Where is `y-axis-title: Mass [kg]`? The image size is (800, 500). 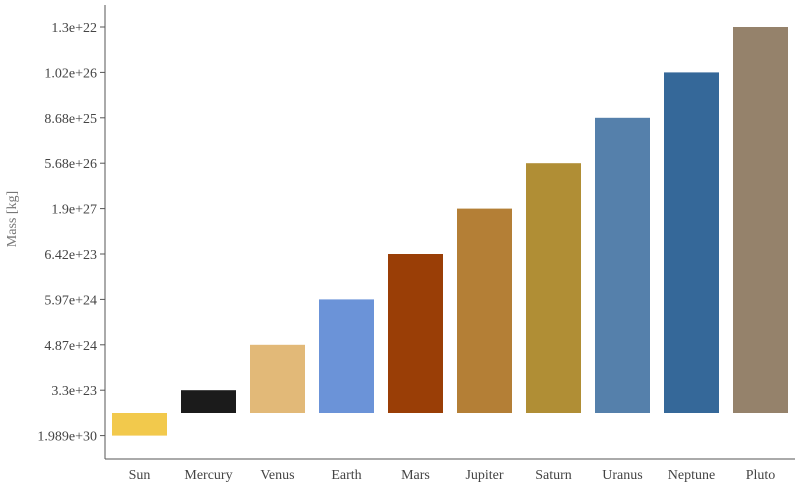
y-axis-title: Mass [kg] is located at coordinates (12, 219).